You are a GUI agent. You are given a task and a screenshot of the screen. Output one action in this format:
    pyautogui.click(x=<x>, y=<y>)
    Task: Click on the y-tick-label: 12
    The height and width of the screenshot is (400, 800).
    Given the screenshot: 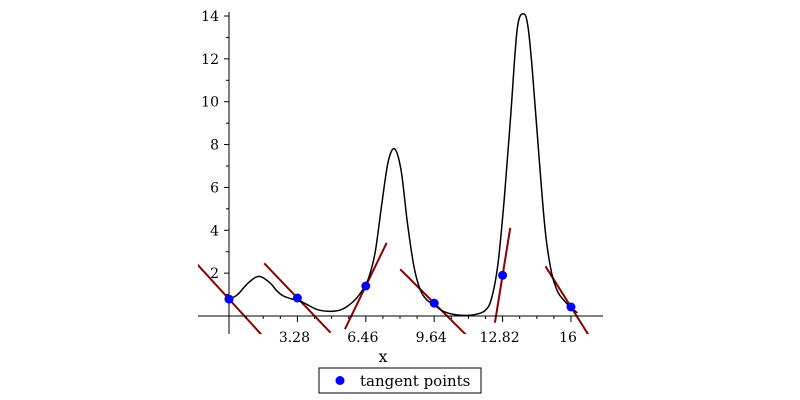 What is the action you would take?
    pyautogui.click(x=210, y=60)
    